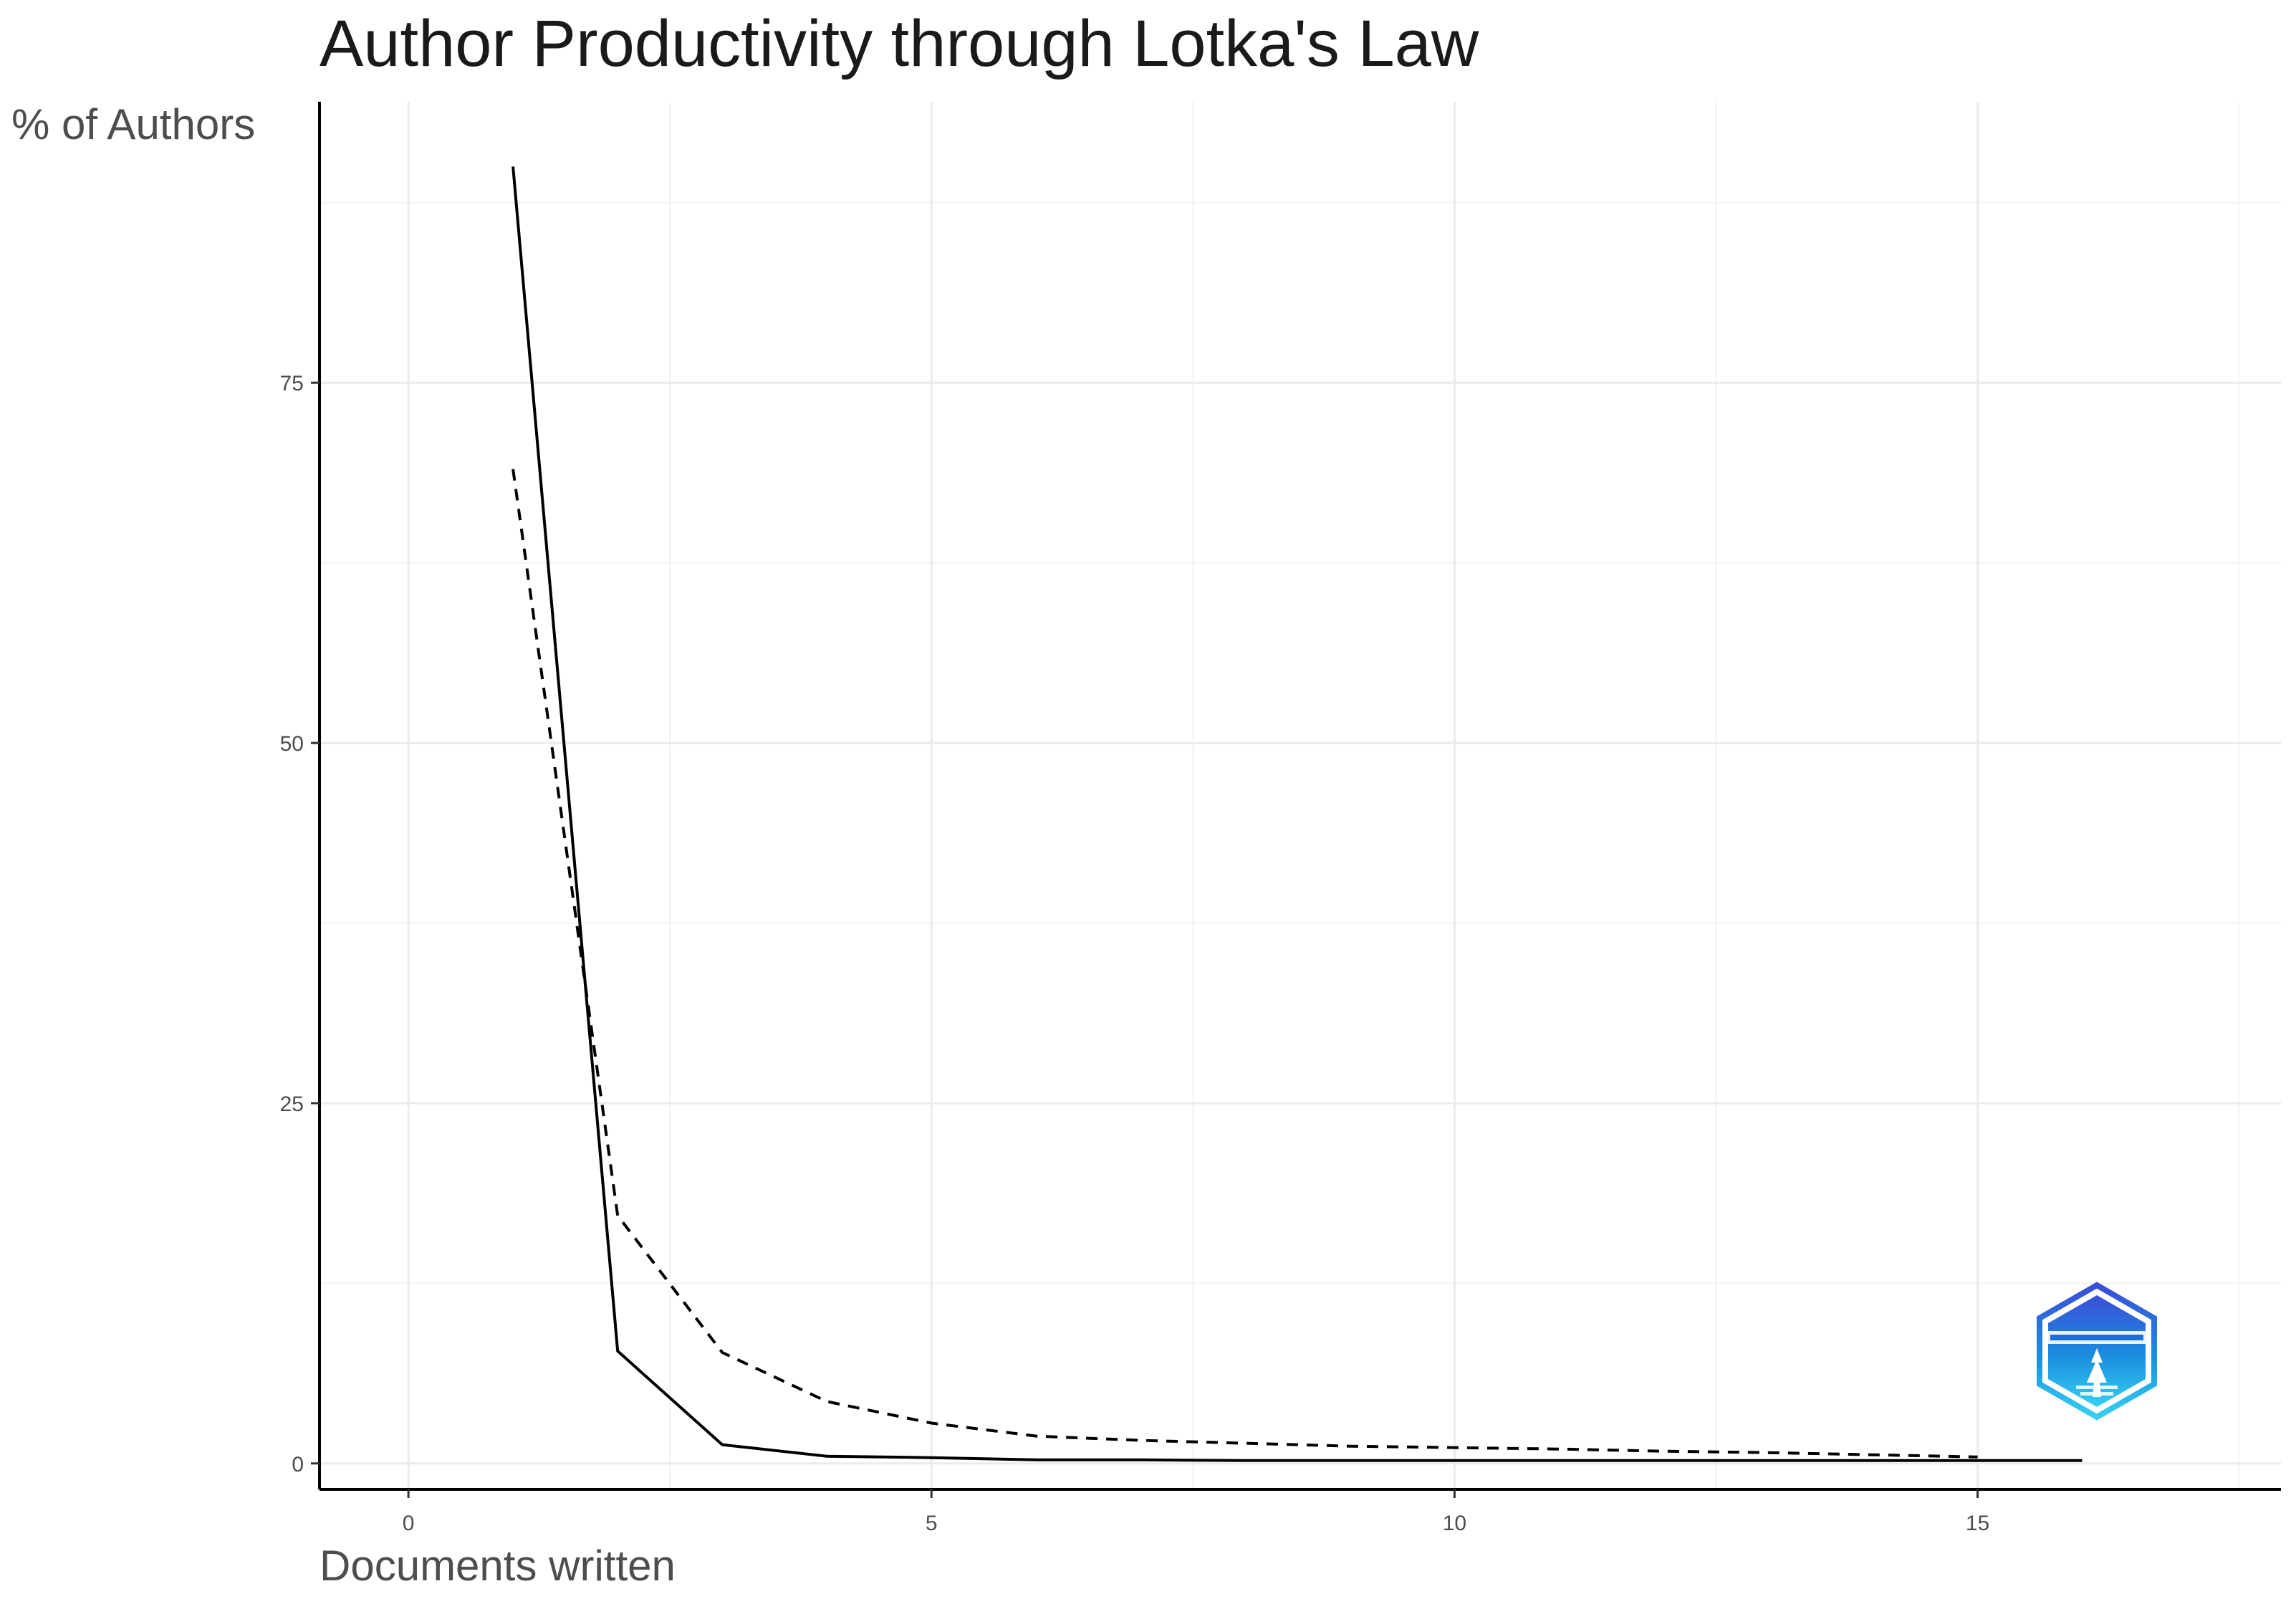 This screenshot has height=1604, width=2296. Describe the element at coordinates (298, 1464) in the screenshot. I see `y-tick-label: 0` at that location.